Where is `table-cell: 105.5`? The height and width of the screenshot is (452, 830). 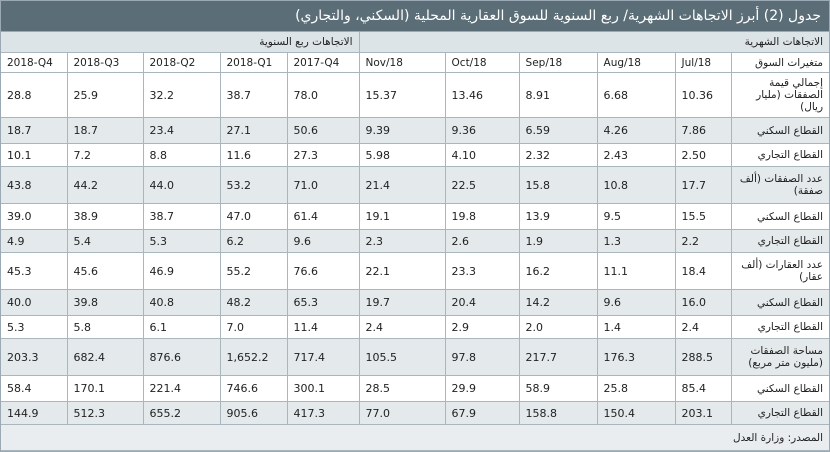
table-cell: 105.5 is located at coordinates (402, 357).